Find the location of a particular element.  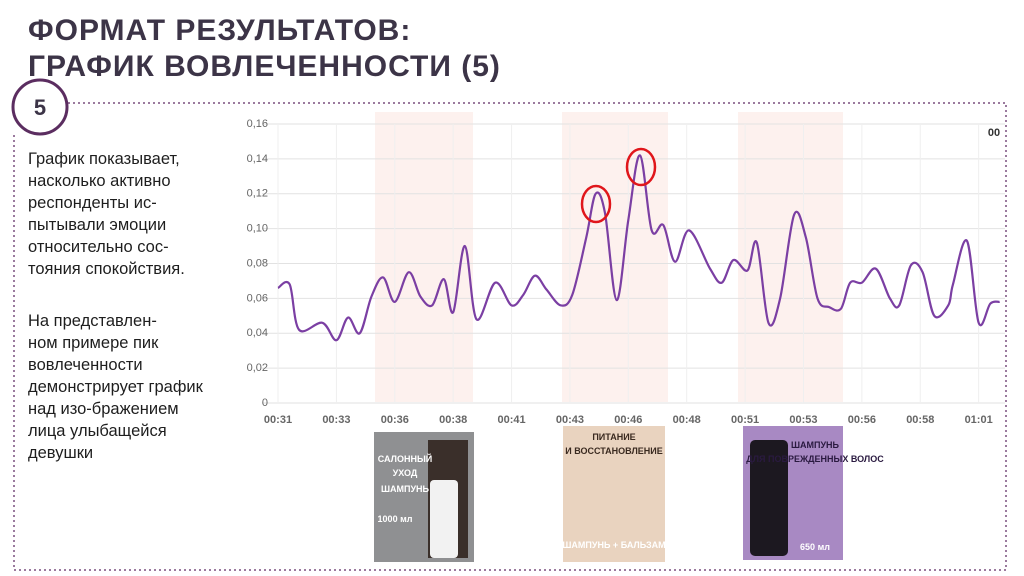

product-image is located at coordinates (614, 494).